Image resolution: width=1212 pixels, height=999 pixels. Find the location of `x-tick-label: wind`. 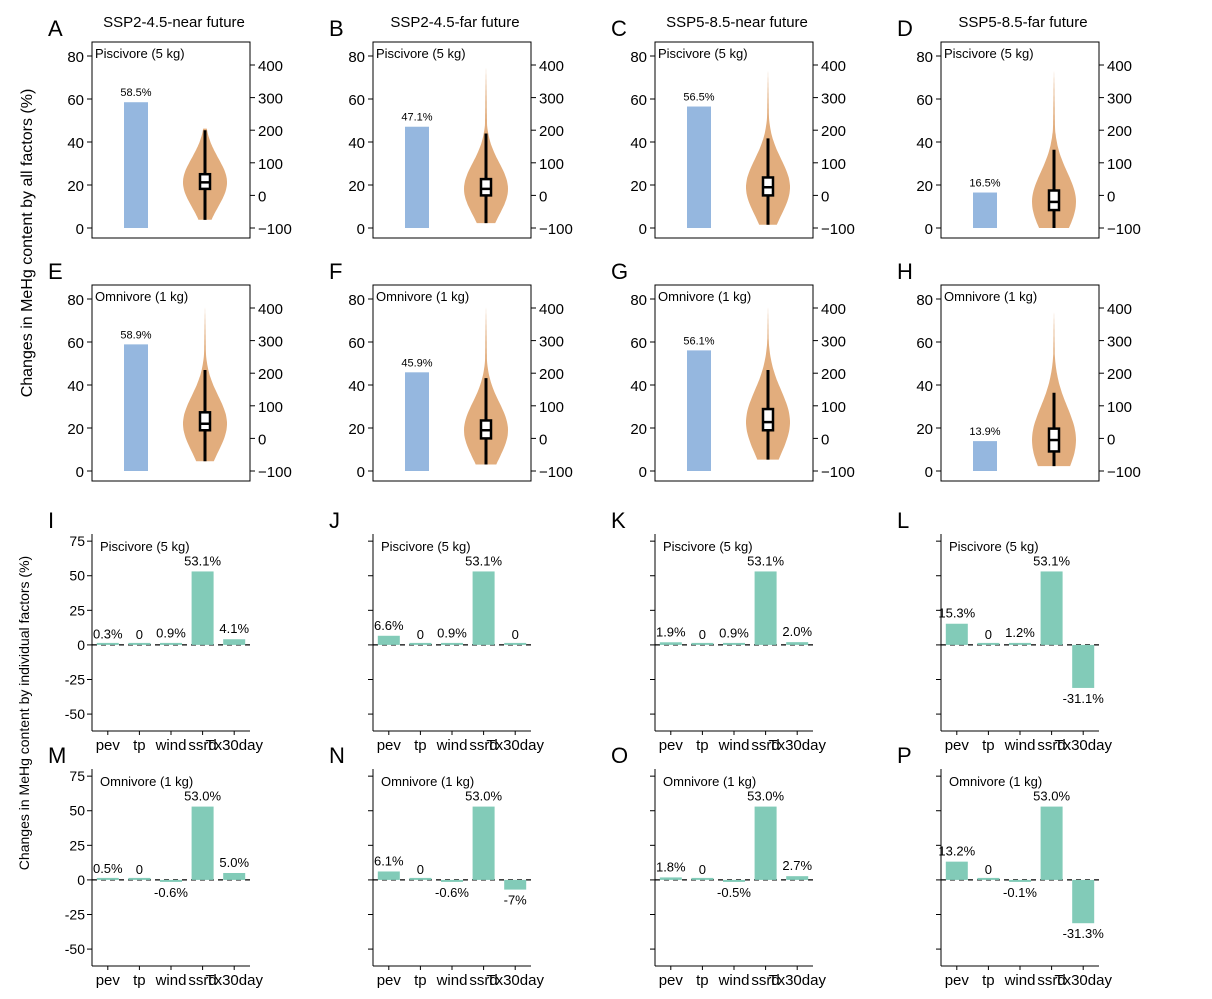

x-tick-label: wind is located at coordinates (1020, 745).